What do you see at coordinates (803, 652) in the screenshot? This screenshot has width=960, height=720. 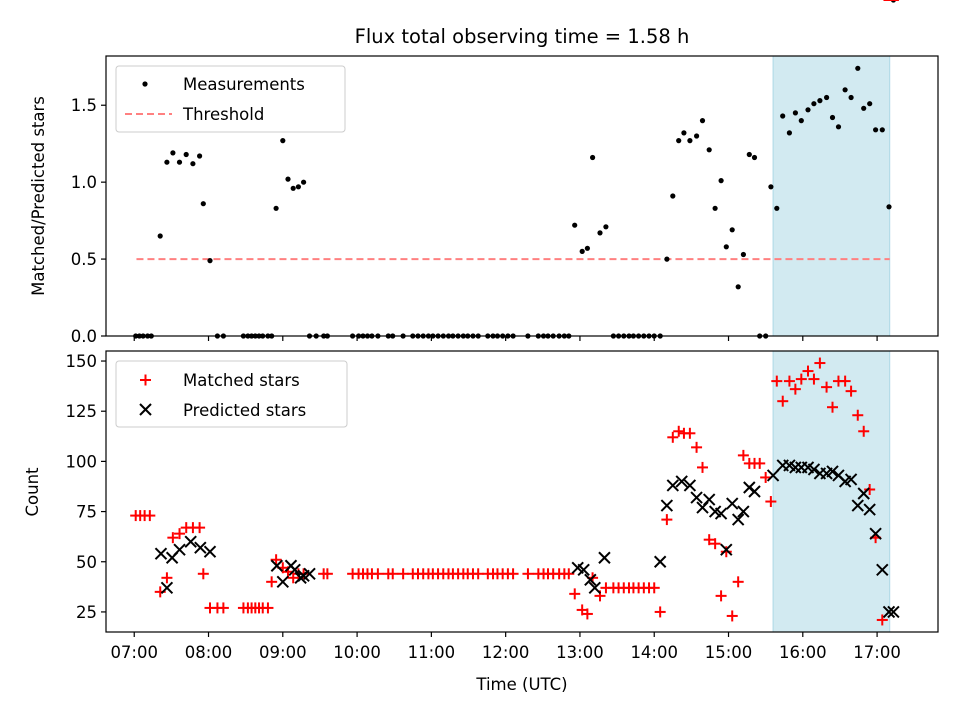 I see `x-tick-label: 16:00` at bounding box center [803, 652].